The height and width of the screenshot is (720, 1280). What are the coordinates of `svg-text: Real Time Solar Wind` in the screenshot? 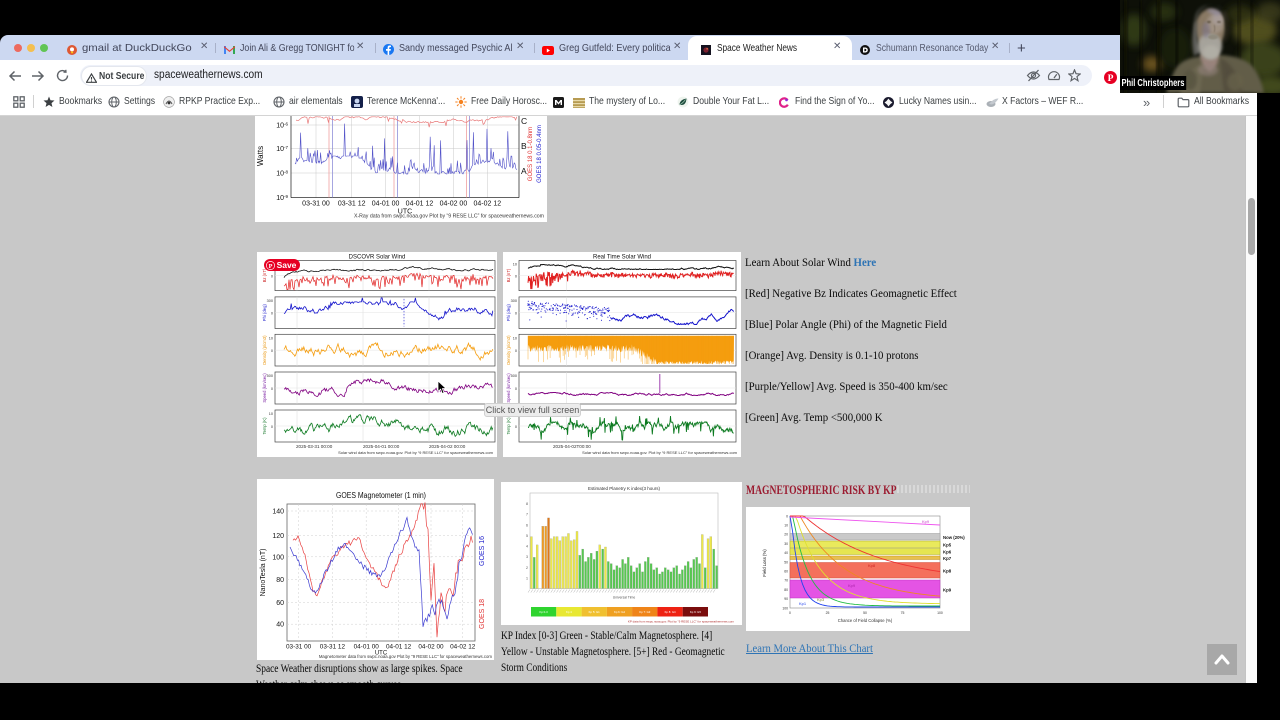 It's located at (622, 258).